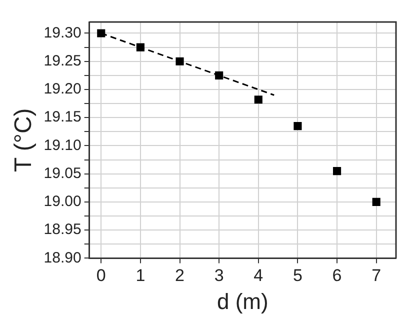 This screenshot has height=325, width=417. I want to click on y-tick-label: 19.10, so click(63, 145).